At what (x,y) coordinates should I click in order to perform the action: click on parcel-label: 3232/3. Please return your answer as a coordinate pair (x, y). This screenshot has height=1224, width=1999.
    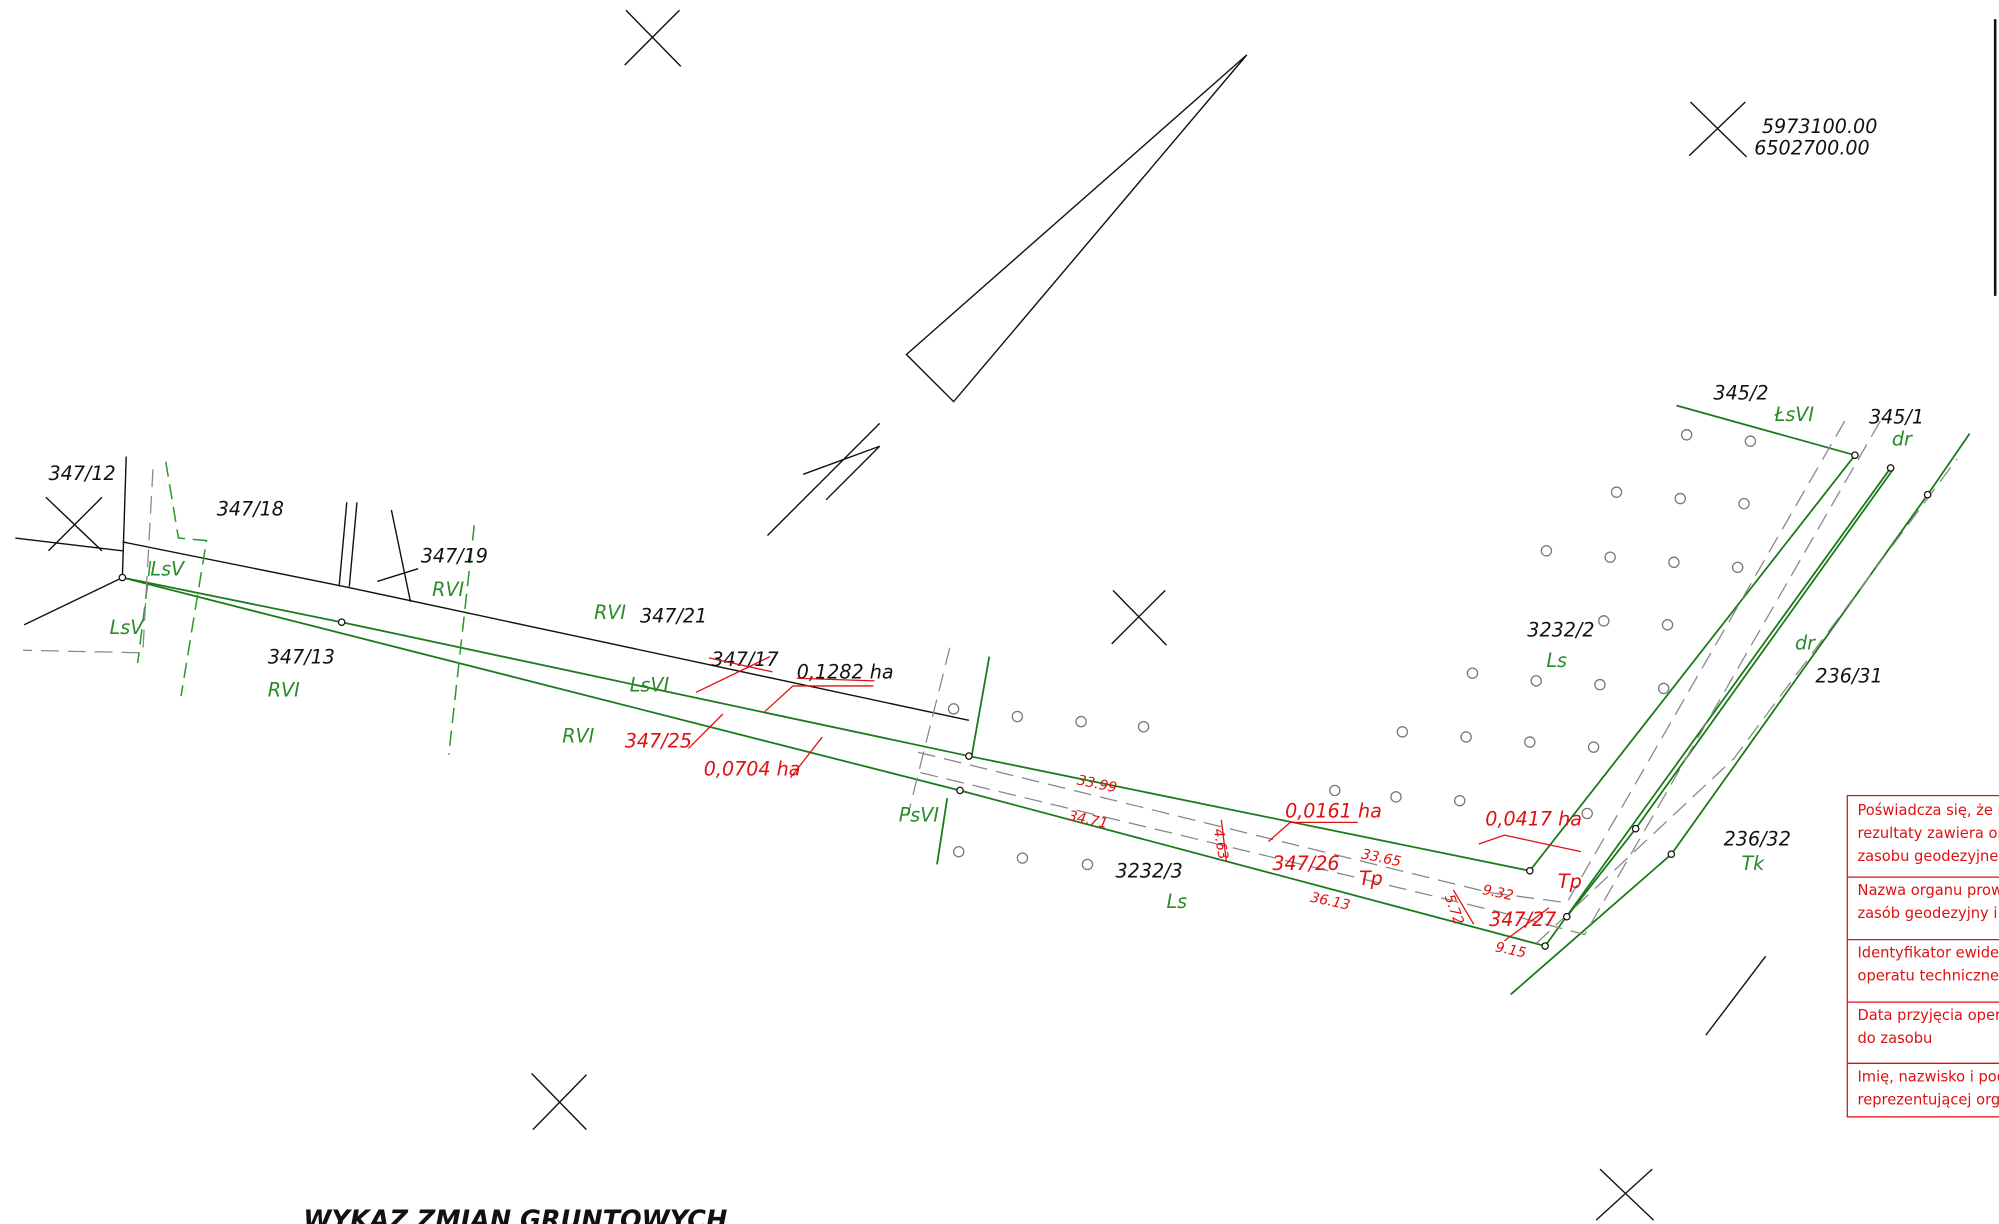
    Looking at the image, I should click on (1149, 871).